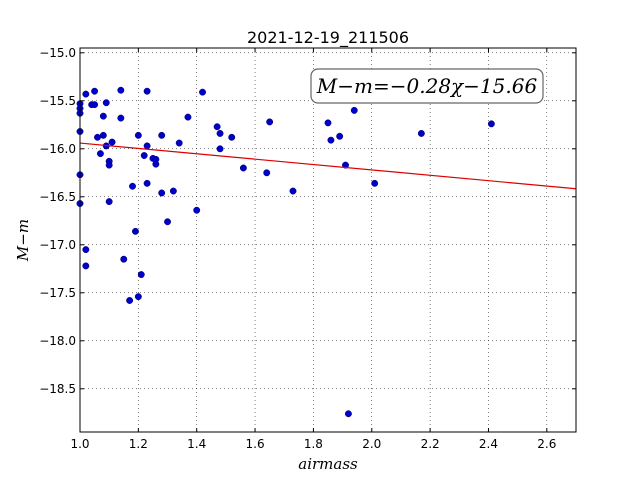 This screenshot has height=480, width=640. What do you see at coordinates (79, 444) in the screenshot?
I see `x-tick-label: 1.0` at bounding box center [79, 444].